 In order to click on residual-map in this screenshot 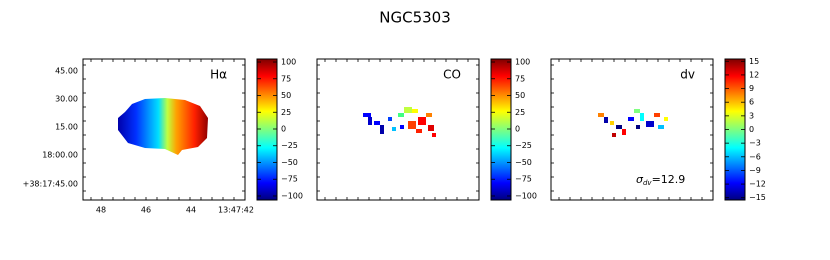, I will do `click(633, 123)`.